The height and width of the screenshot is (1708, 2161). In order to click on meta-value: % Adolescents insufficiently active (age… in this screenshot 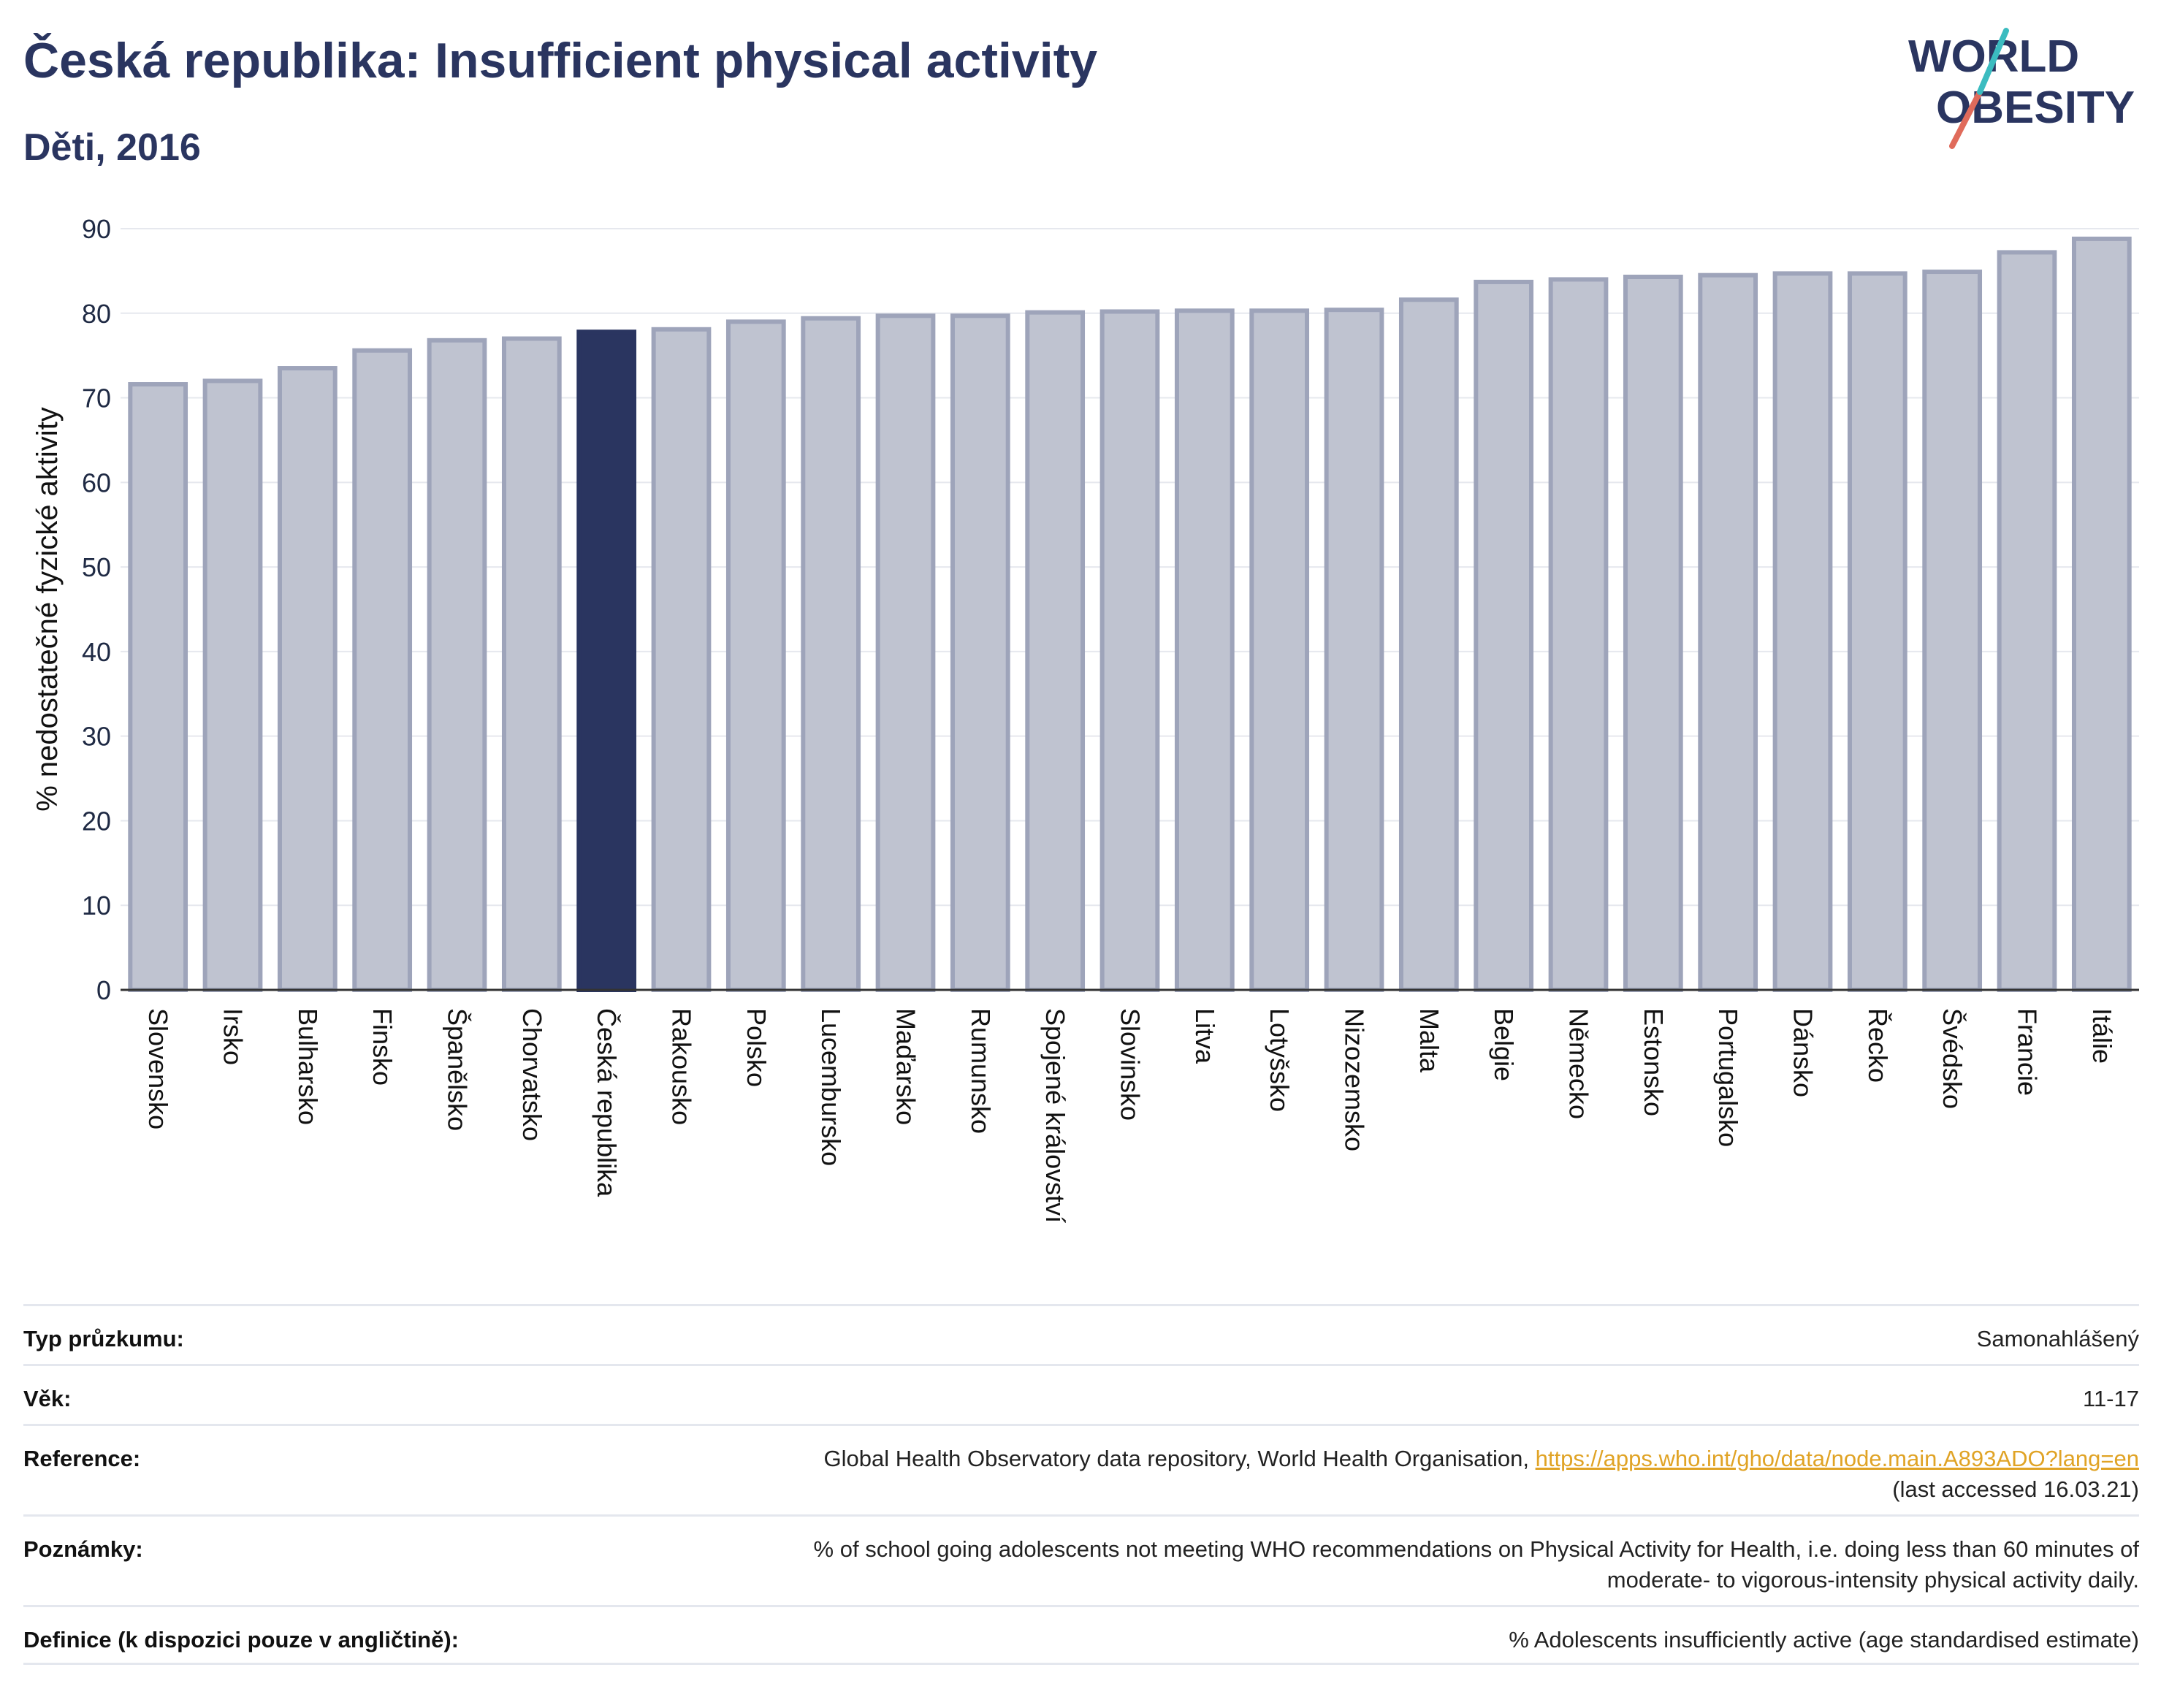, I will do `click(1824, 1631)`.